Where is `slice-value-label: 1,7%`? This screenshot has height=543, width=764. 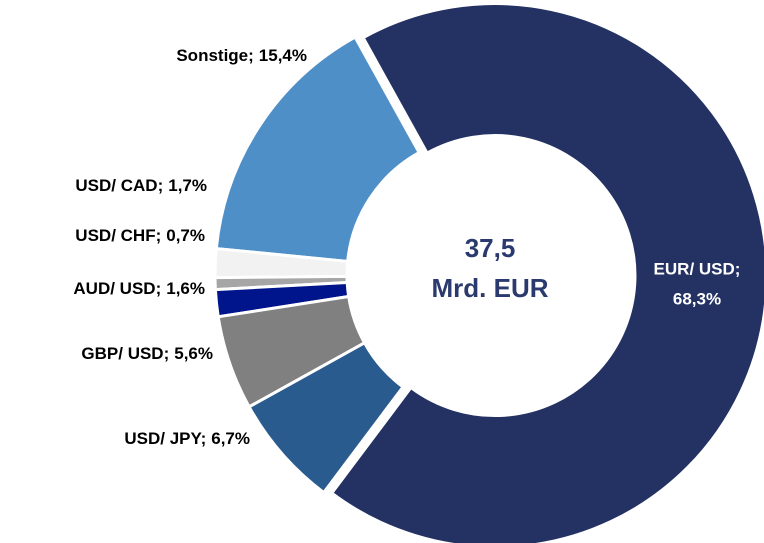
slice-value-label: 1,7% is located at coordinates (187, 185).